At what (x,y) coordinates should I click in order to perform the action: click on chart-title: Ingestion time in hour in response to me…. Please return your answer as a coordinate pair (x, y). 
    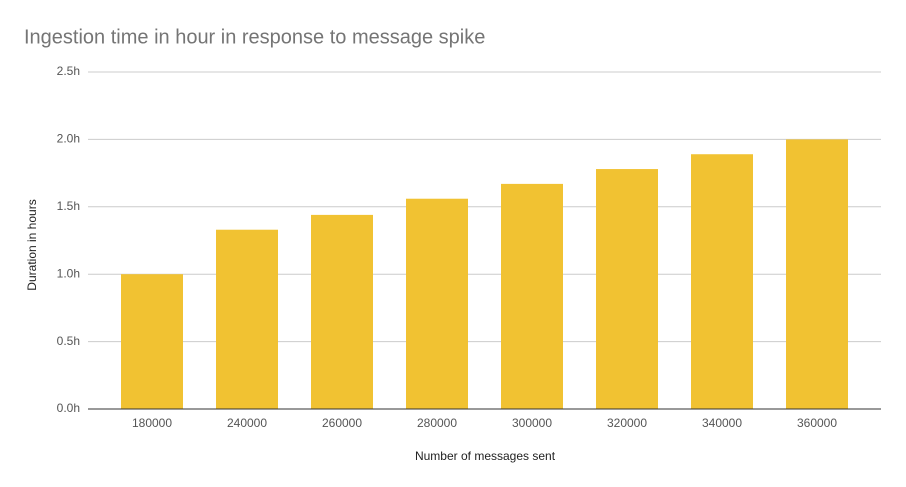
    Looking at the image, I should click on (254, 37).